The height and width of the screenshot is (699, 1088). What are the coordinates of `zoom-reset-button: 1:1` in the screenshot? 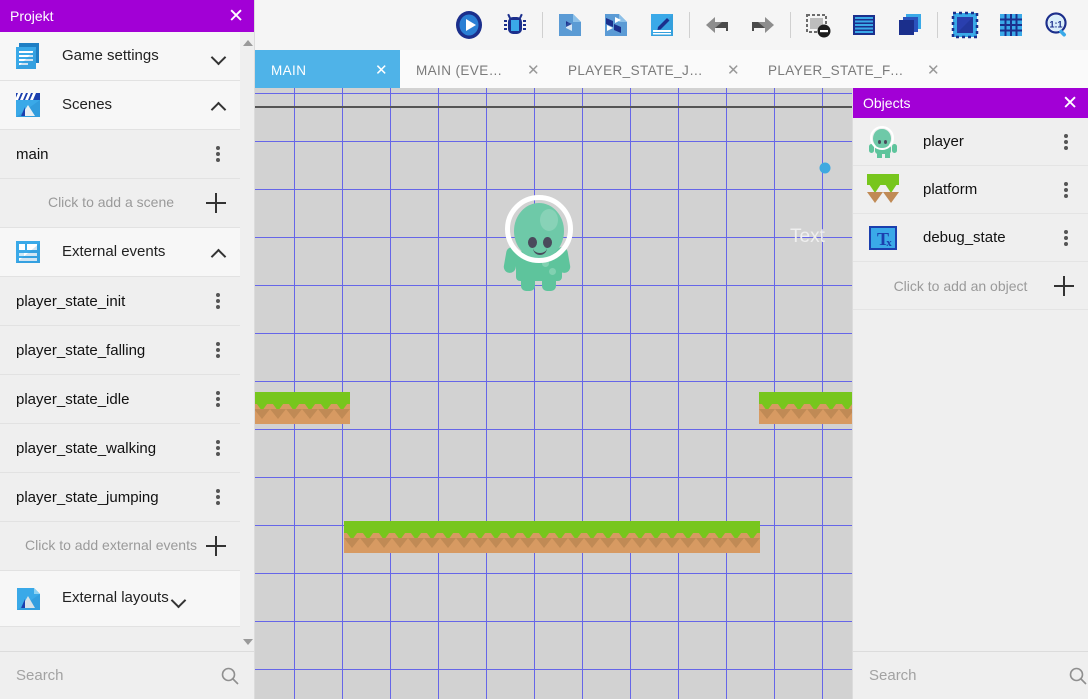 It's located at (1057, 25).